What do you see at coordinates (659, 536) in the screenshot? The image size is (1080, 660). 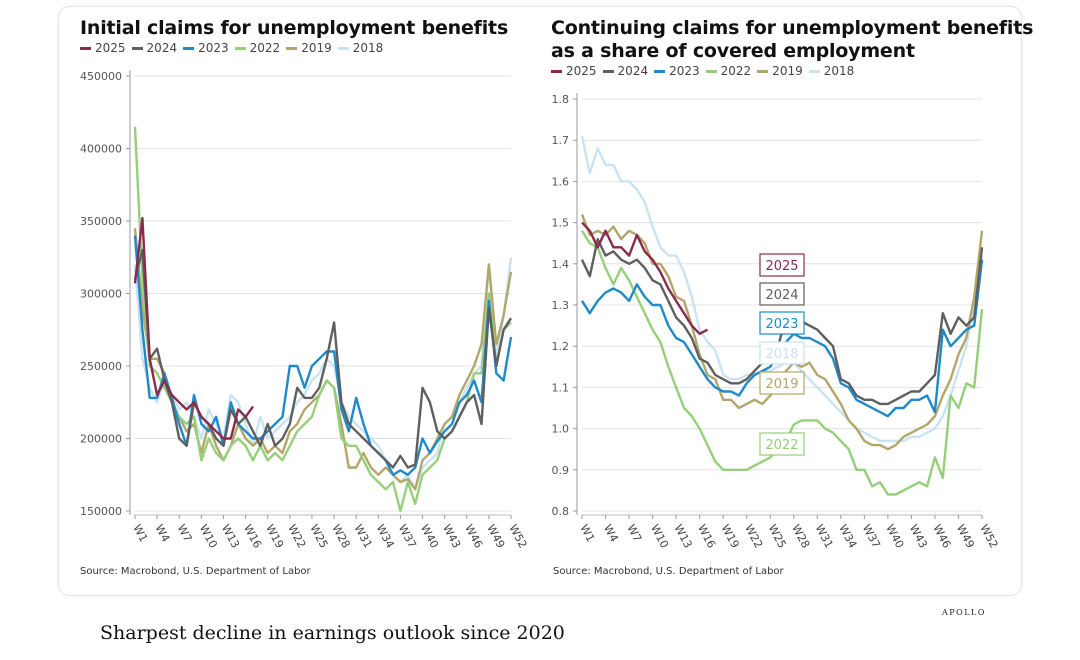 I see `right-x-tick-label: W10` at bounding box center [659, 536].